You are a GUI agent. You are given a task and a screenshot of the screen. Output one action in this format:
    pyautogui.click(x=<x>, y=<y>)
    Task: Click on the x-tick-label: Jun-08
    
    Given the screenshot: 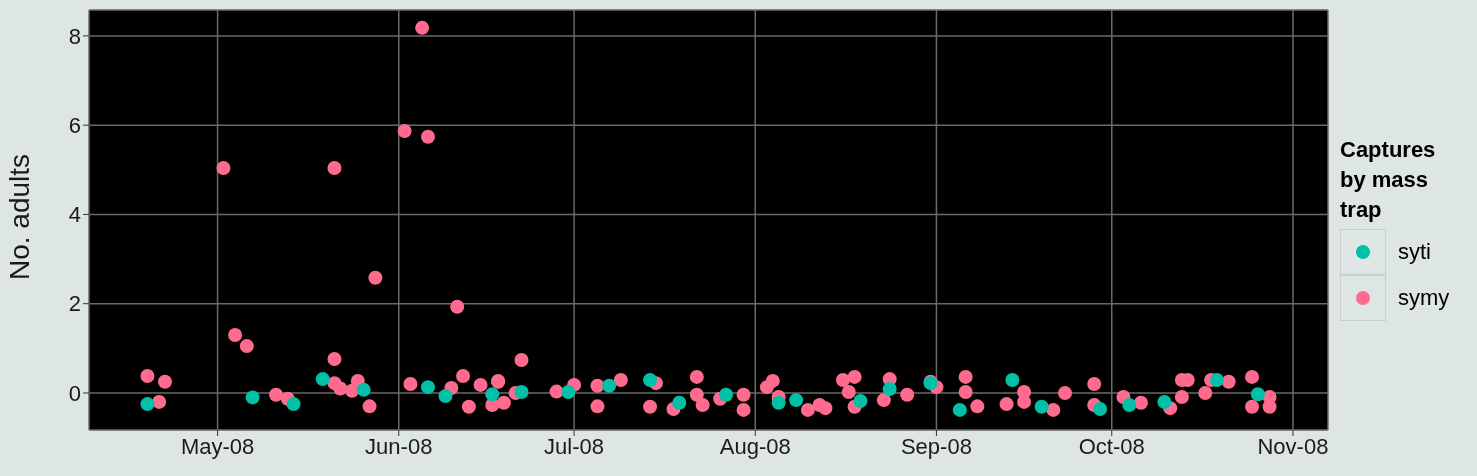 What is the action you would take?
    pyautogui.click(x=399, y=446)
    